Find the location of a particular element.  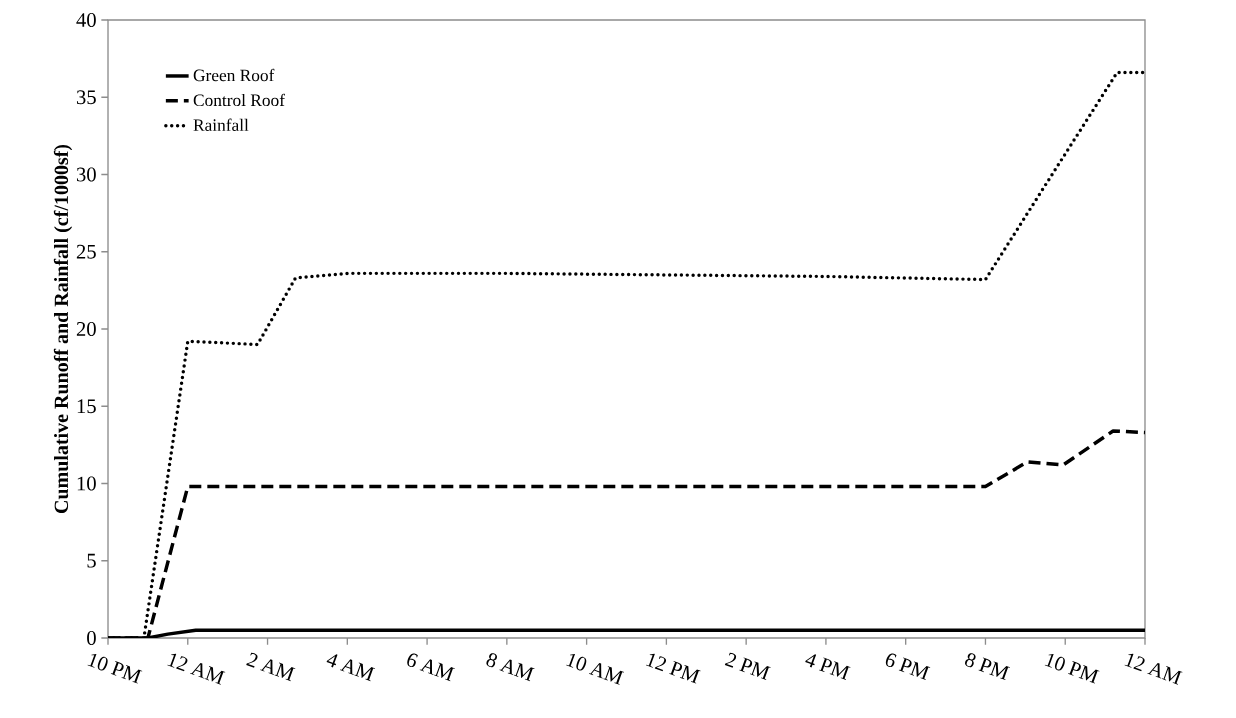

legend-label: Control Roof is located at coordinates (239, 100).